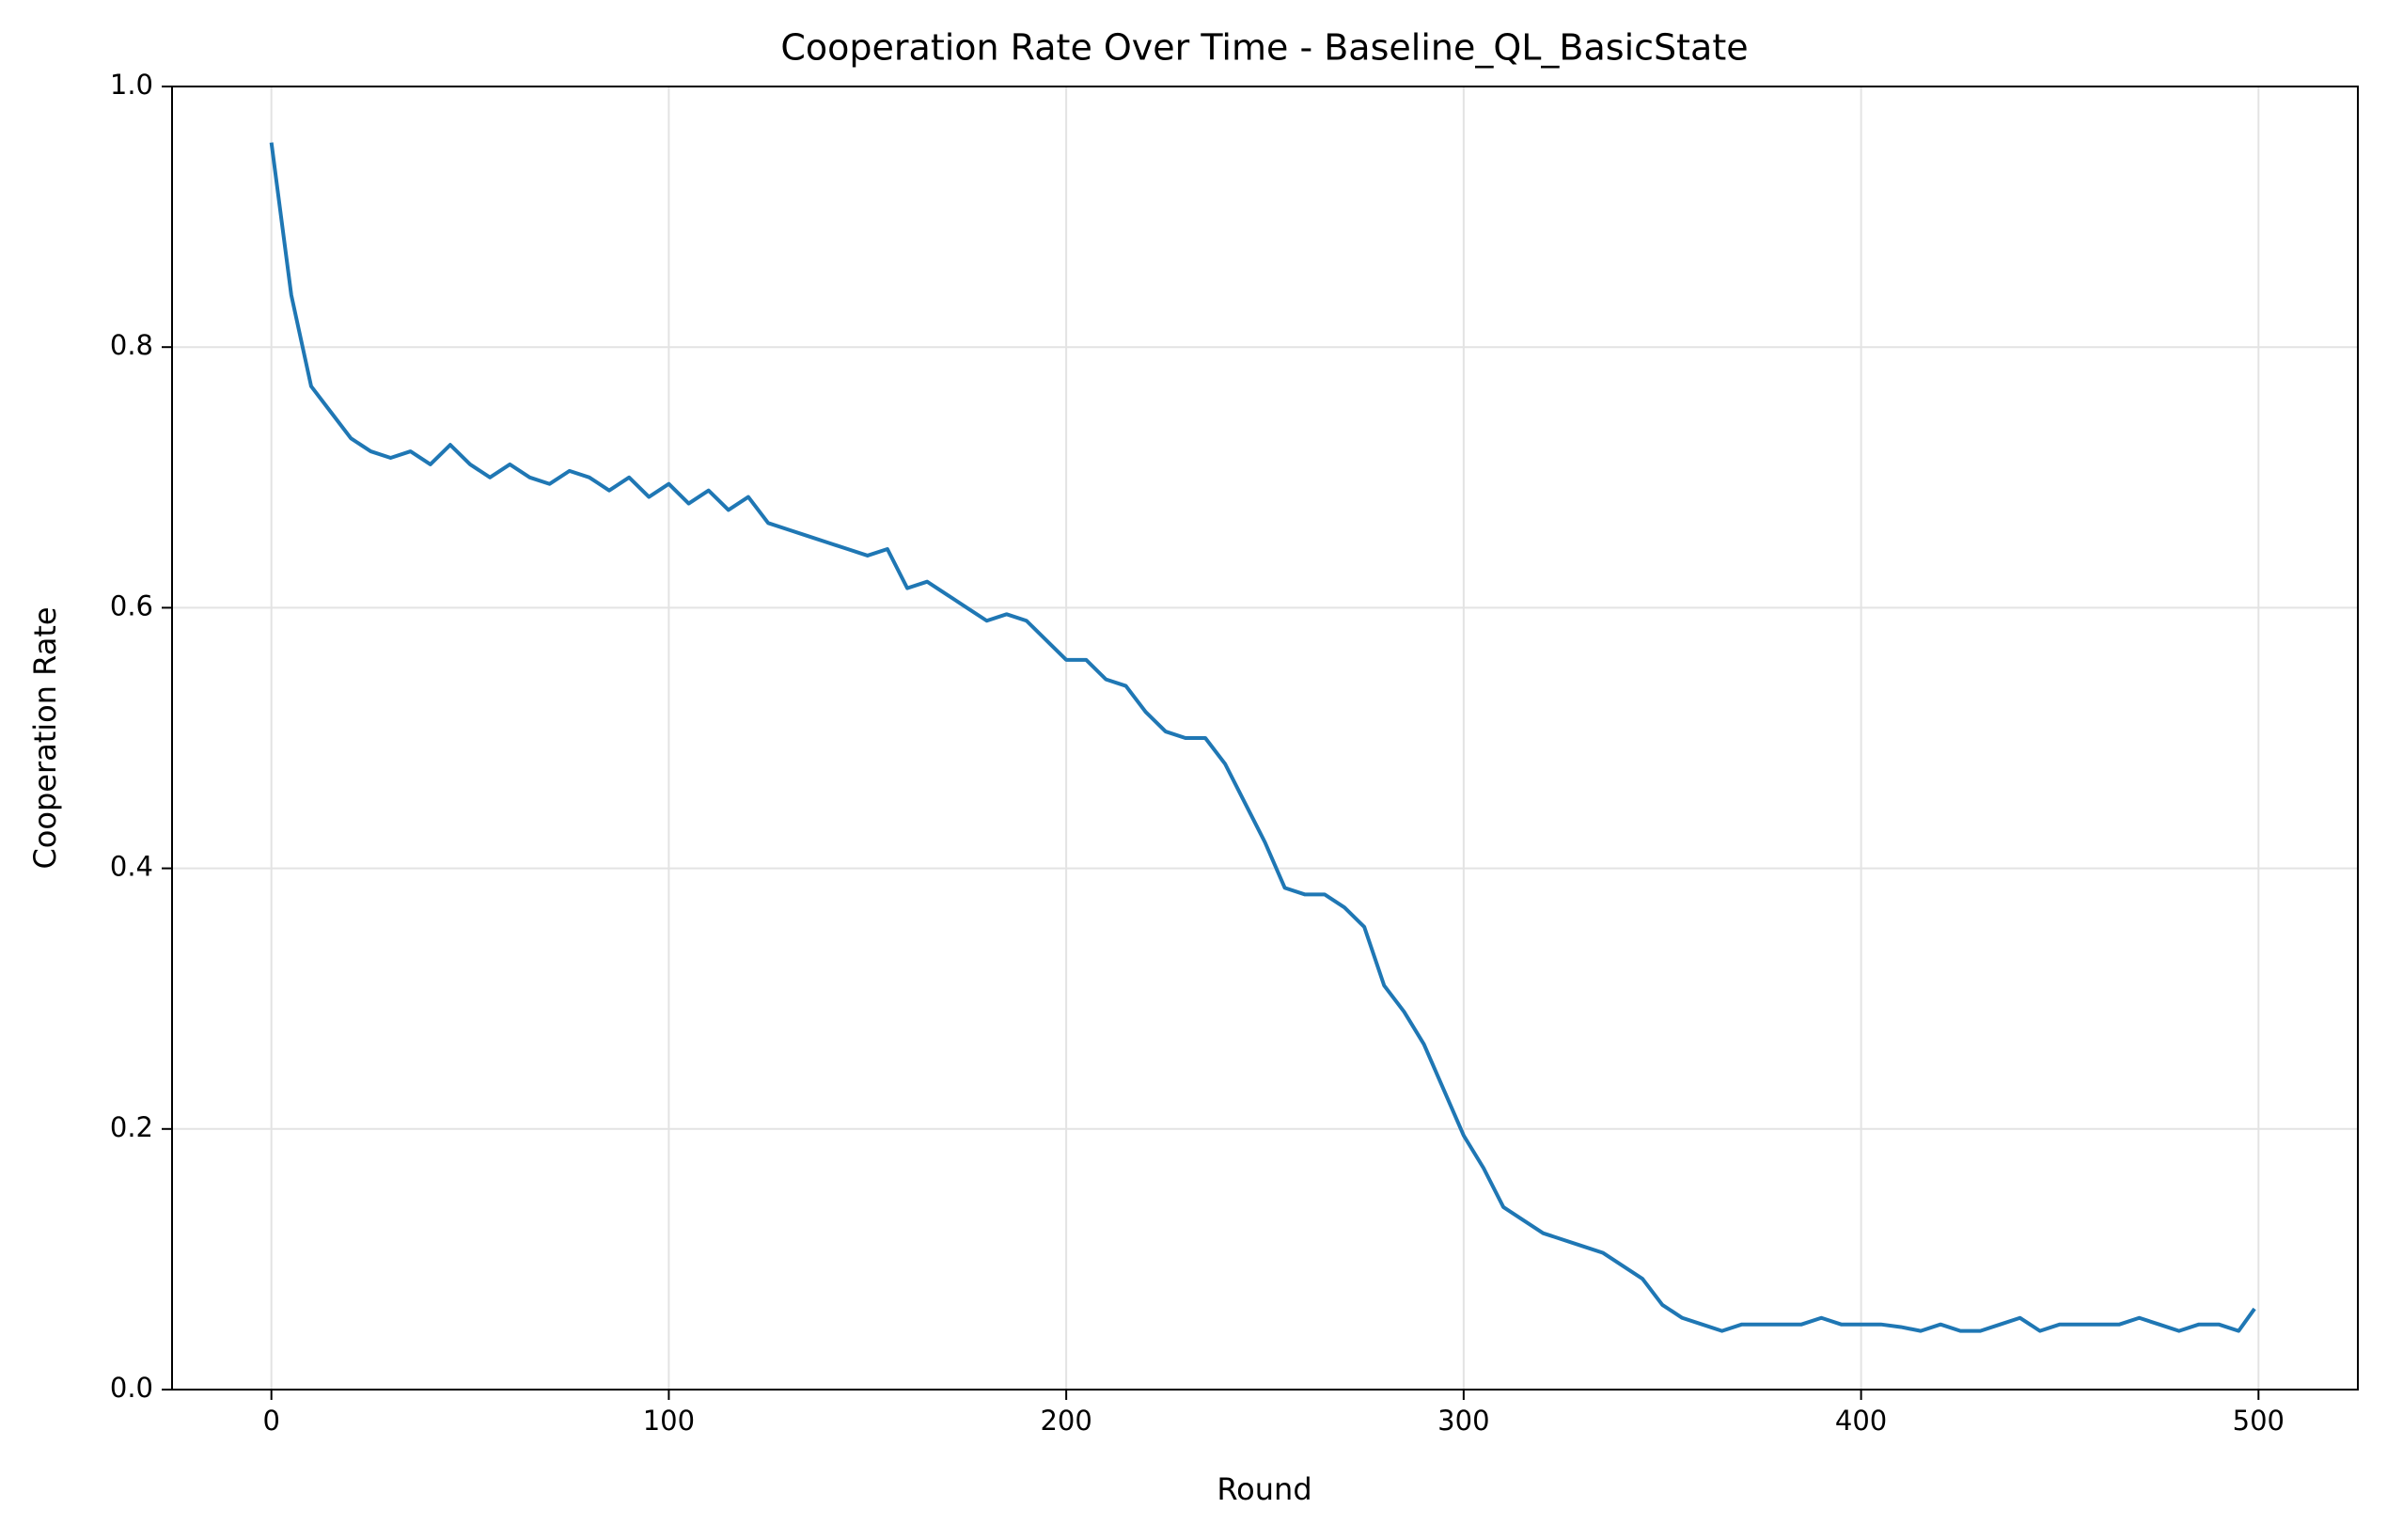  I want to click on y-tick-label: 1.0, so click(131, 85).